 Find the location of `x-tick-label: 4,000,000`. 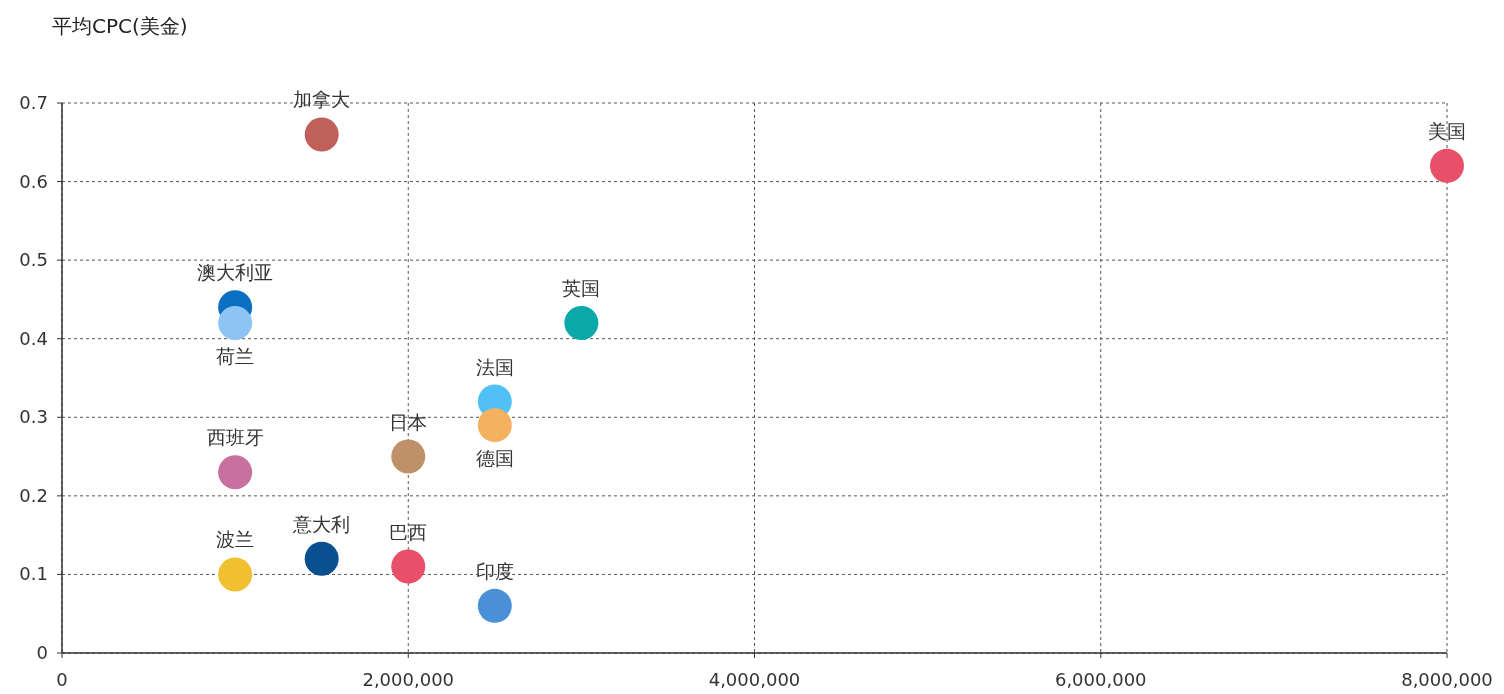

x-tick-label: 4,000,000 is located at coordinates (754, 679).